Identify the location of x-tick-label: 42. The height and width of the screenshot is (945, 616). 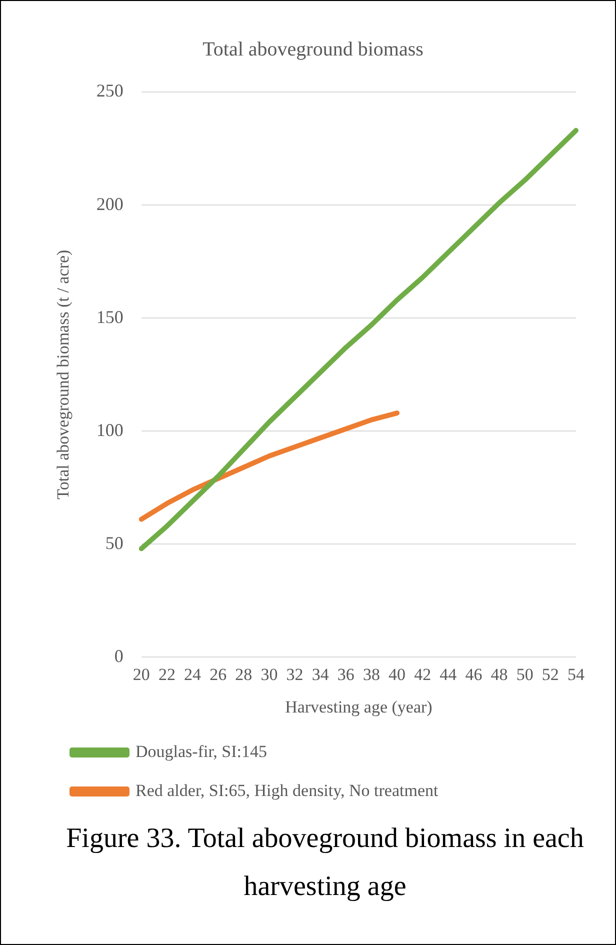
(423, 674).